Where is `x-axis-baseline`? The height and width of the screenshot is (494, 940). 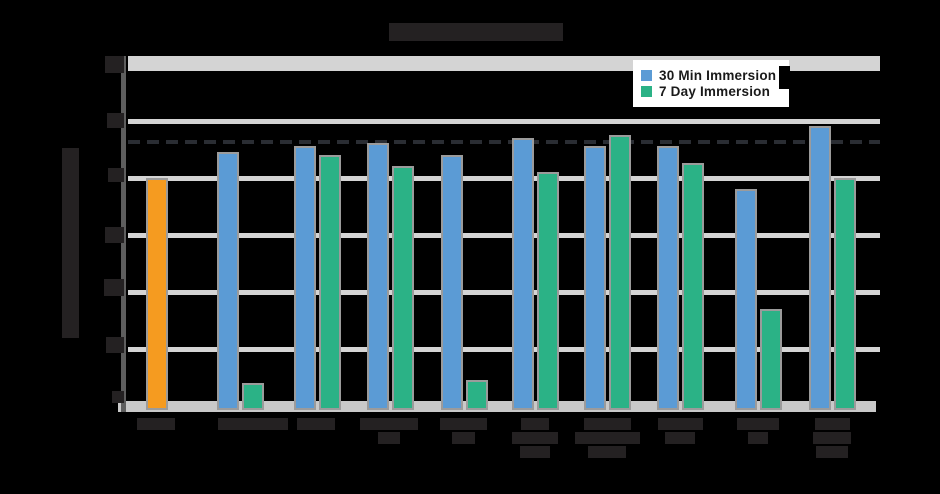 x-axis-baseline is located at coordinates (497, 406).